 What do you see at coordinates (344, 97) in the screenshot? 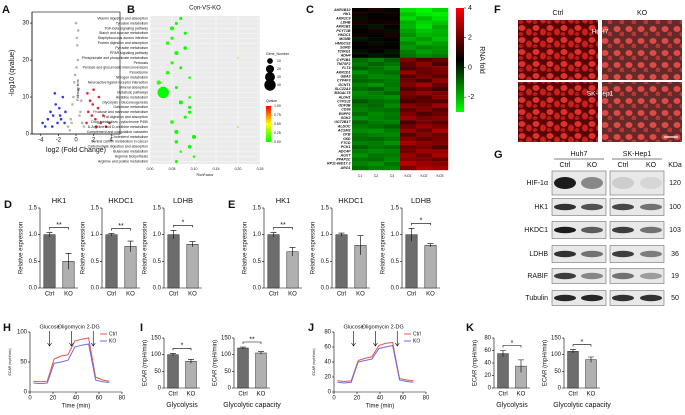
I see `gene-label: ALDH1` at bounding box center [344, 97].